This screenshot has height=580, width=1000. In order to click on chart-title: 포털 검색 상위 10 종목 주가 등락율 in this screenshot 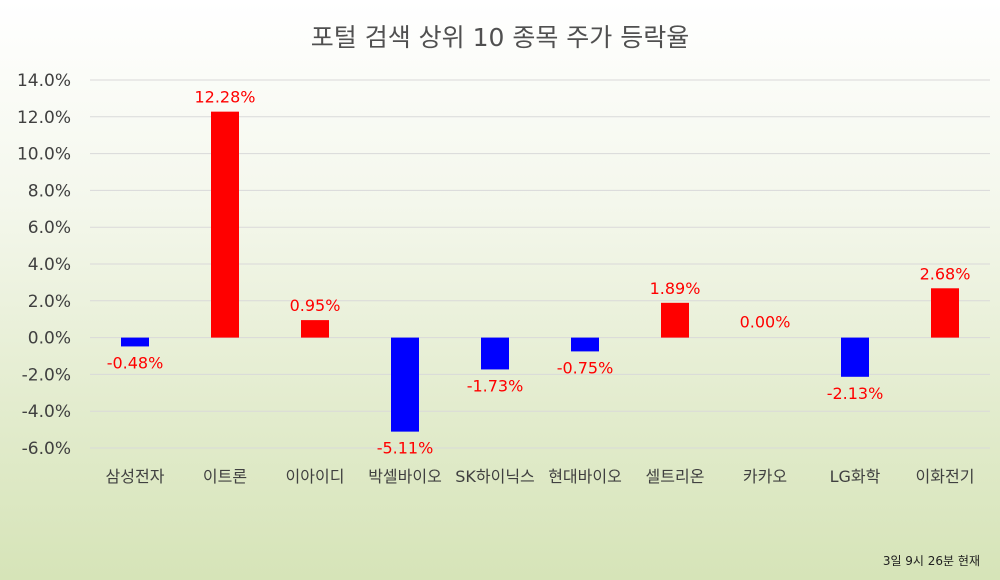, I will do `click(500, 37)`.